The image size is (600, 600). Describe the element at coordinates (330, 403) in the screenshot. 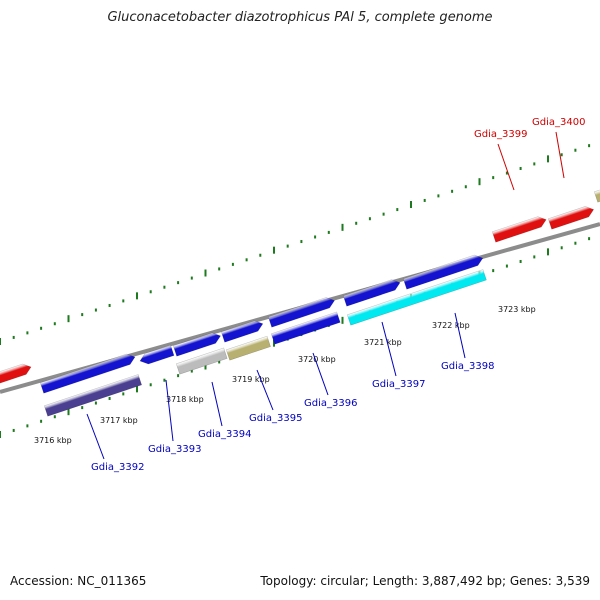

I see `gene-label: Gdia_3396` at that location.